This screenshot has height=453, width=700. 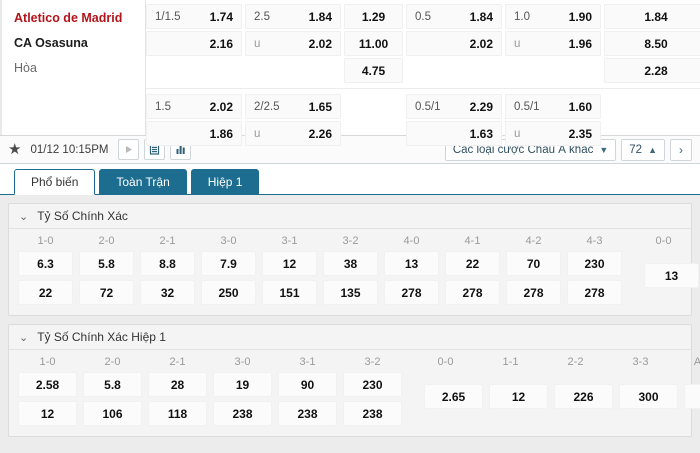 I want to click on odds-cell: 1.86, so click(x=194, y=133).